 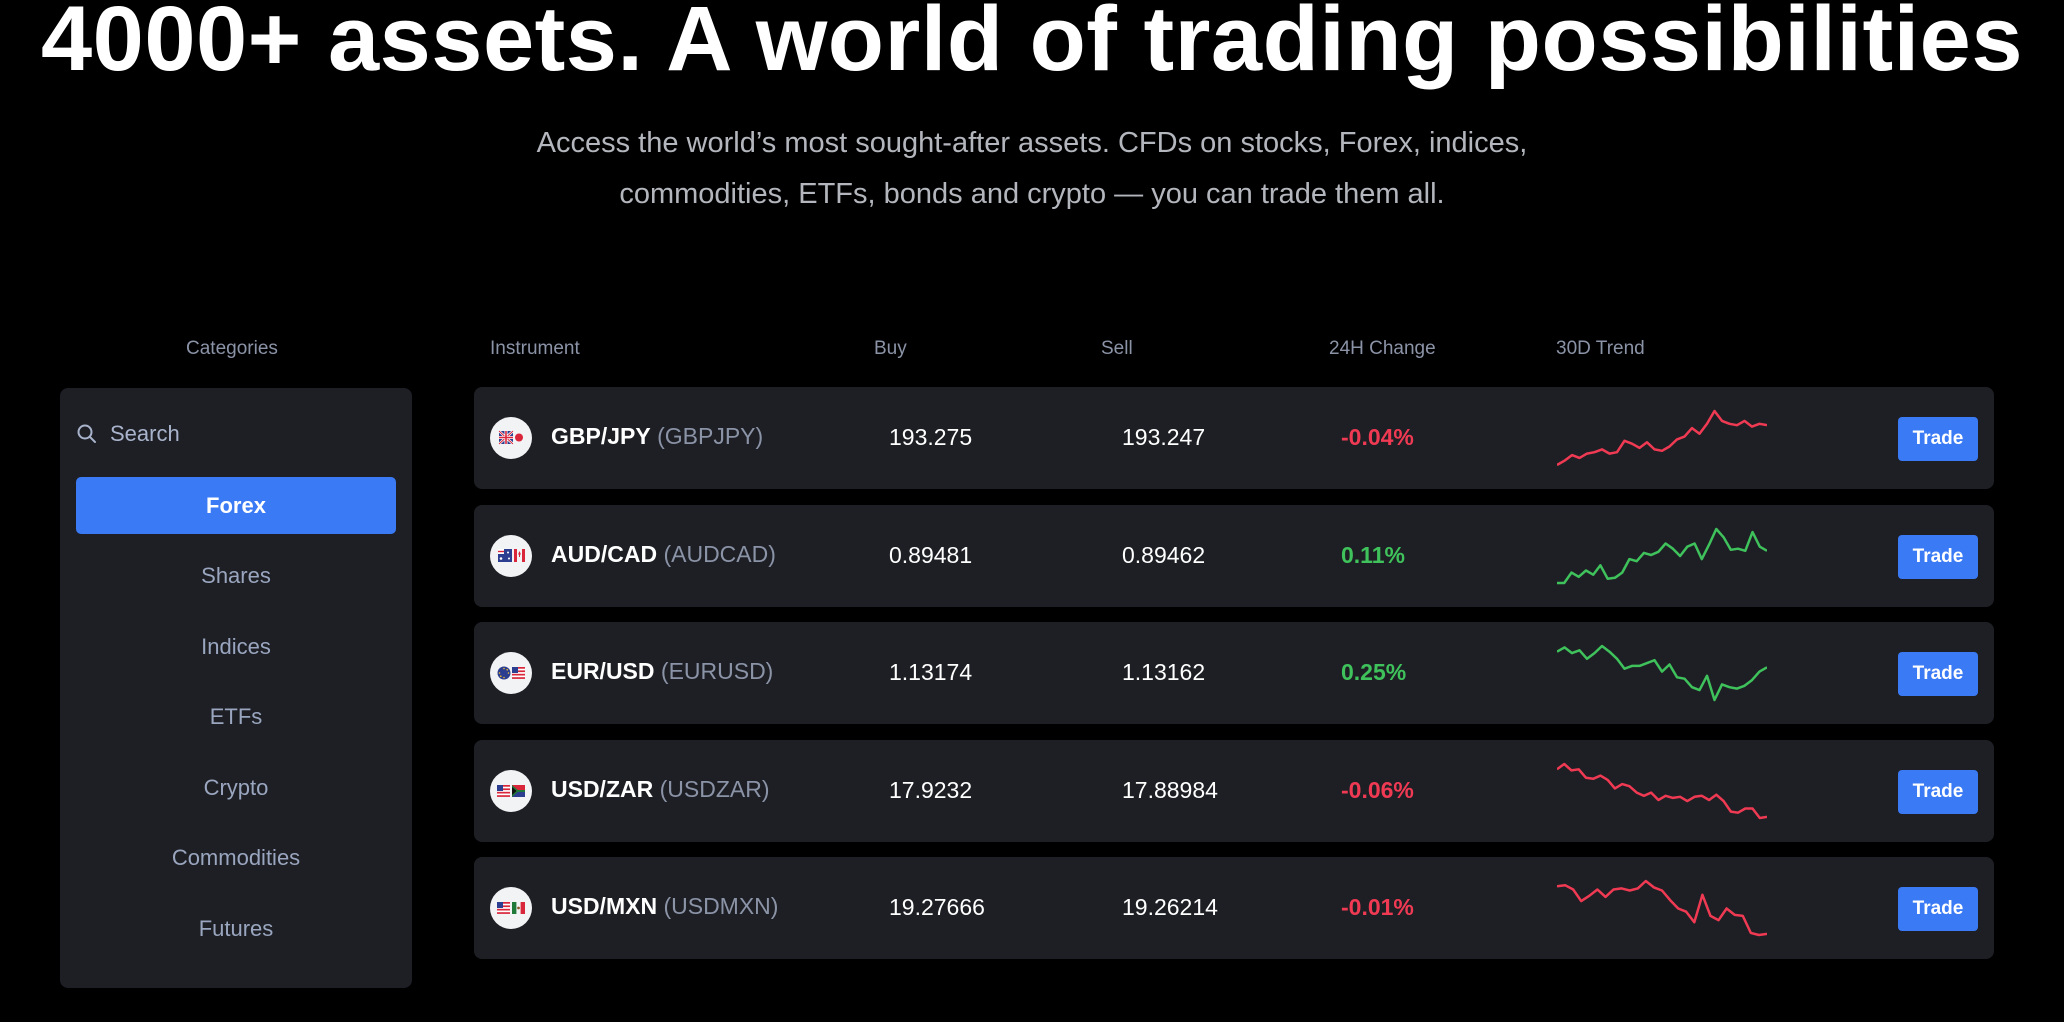 I want to click on change-value: -0.01%, so click(x=1377, y=907).